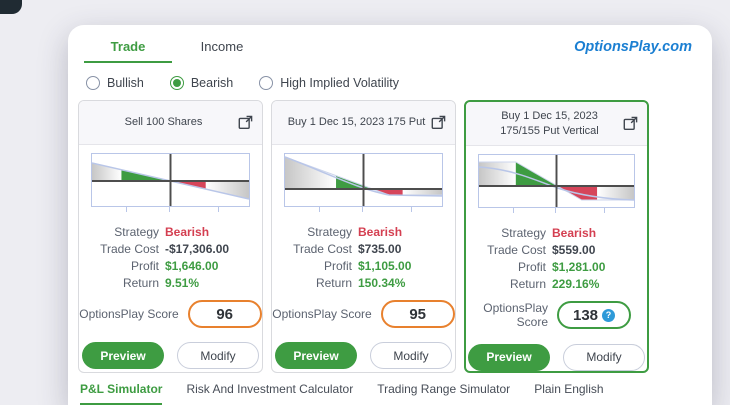 The width and height of the screenshot is (730, 405). I want to click on payoff-chart-long-put, so click(363, 183).